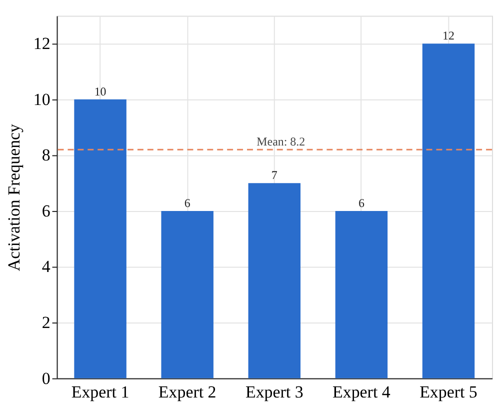  Describe the element at coordinates (41, 99) in the screenshot. I see `y-tick-label: 10` at that location.